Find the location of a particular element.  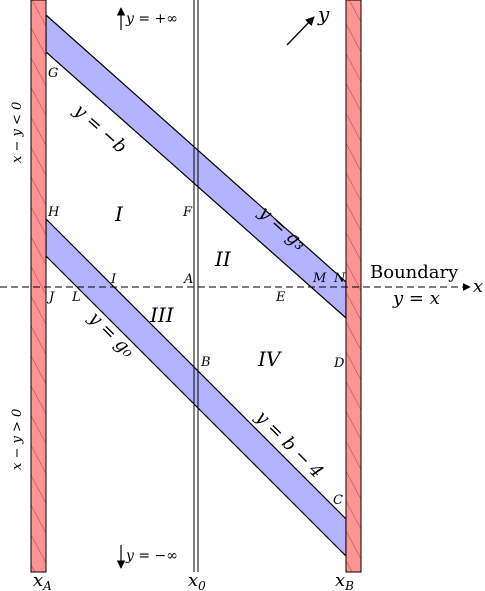

point-label-B: B is located at coordinates (205, 362).